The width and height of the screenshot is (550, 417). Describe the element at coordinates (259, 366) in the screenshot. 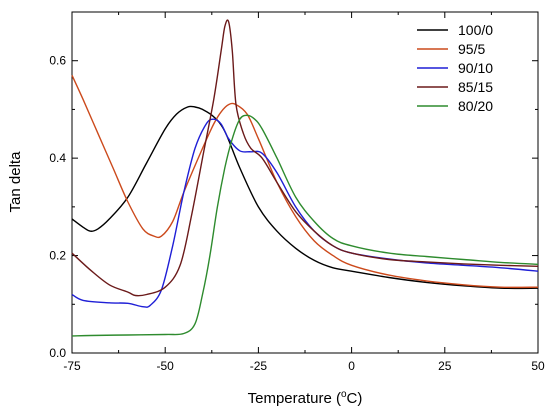

I see `x-tick-label: -25` at that location.